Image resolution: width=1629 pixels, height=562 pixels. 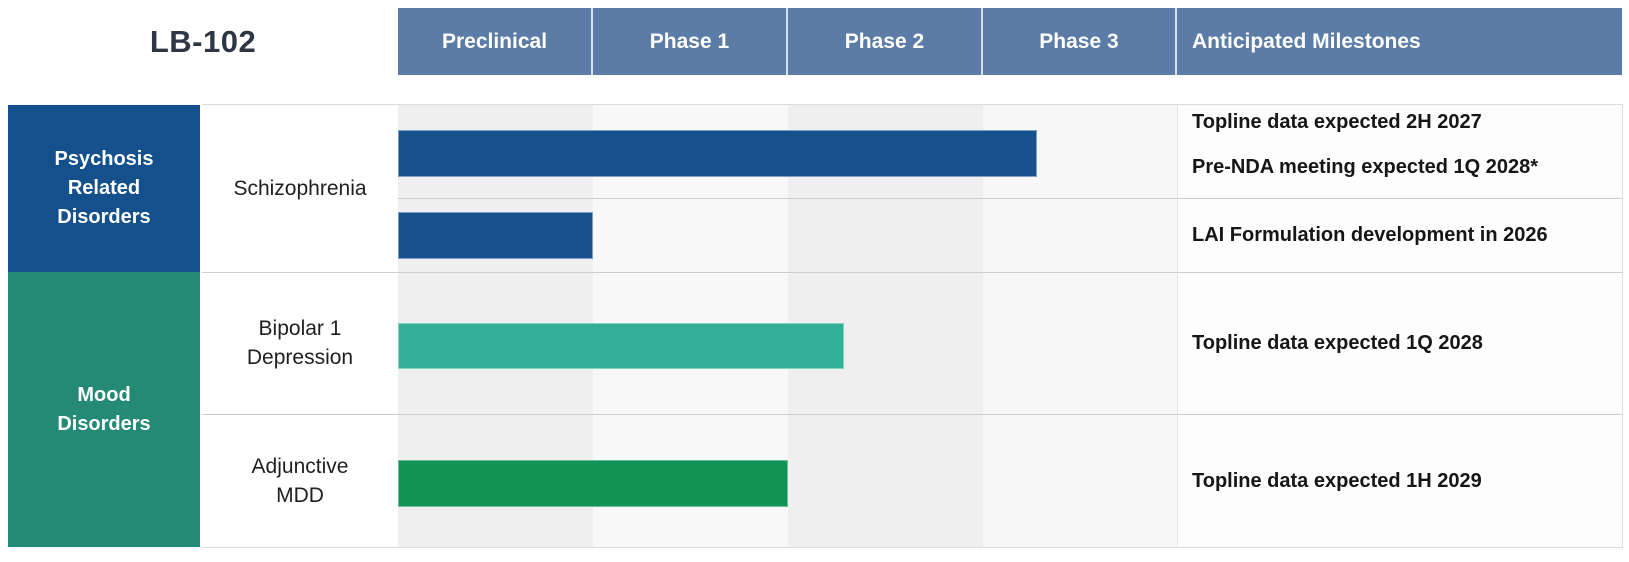 What do you see at coordinates (912, 414) in the screenshot?
I see `row-divider-bipolar-mdd` at bounding box center [912, 414].